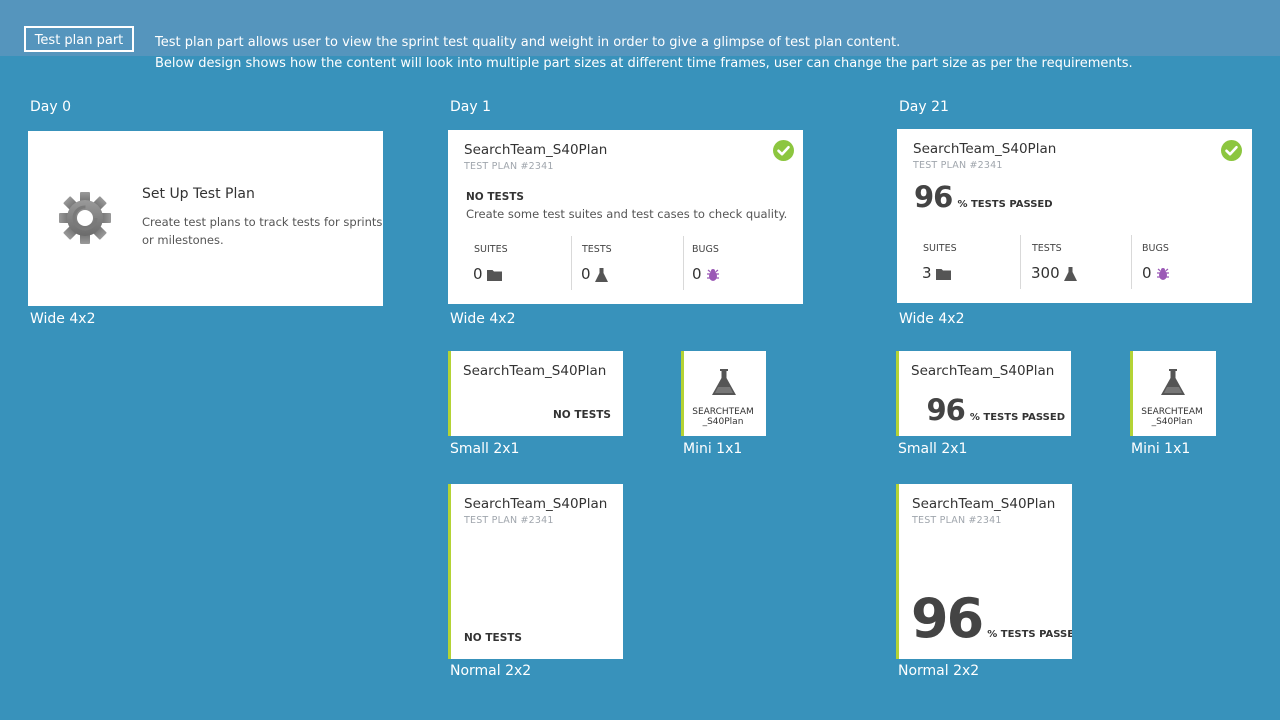  Describe the element at coordinates (471, 107) in the screenshot. I see `day-1-label: Day 1` at that location.